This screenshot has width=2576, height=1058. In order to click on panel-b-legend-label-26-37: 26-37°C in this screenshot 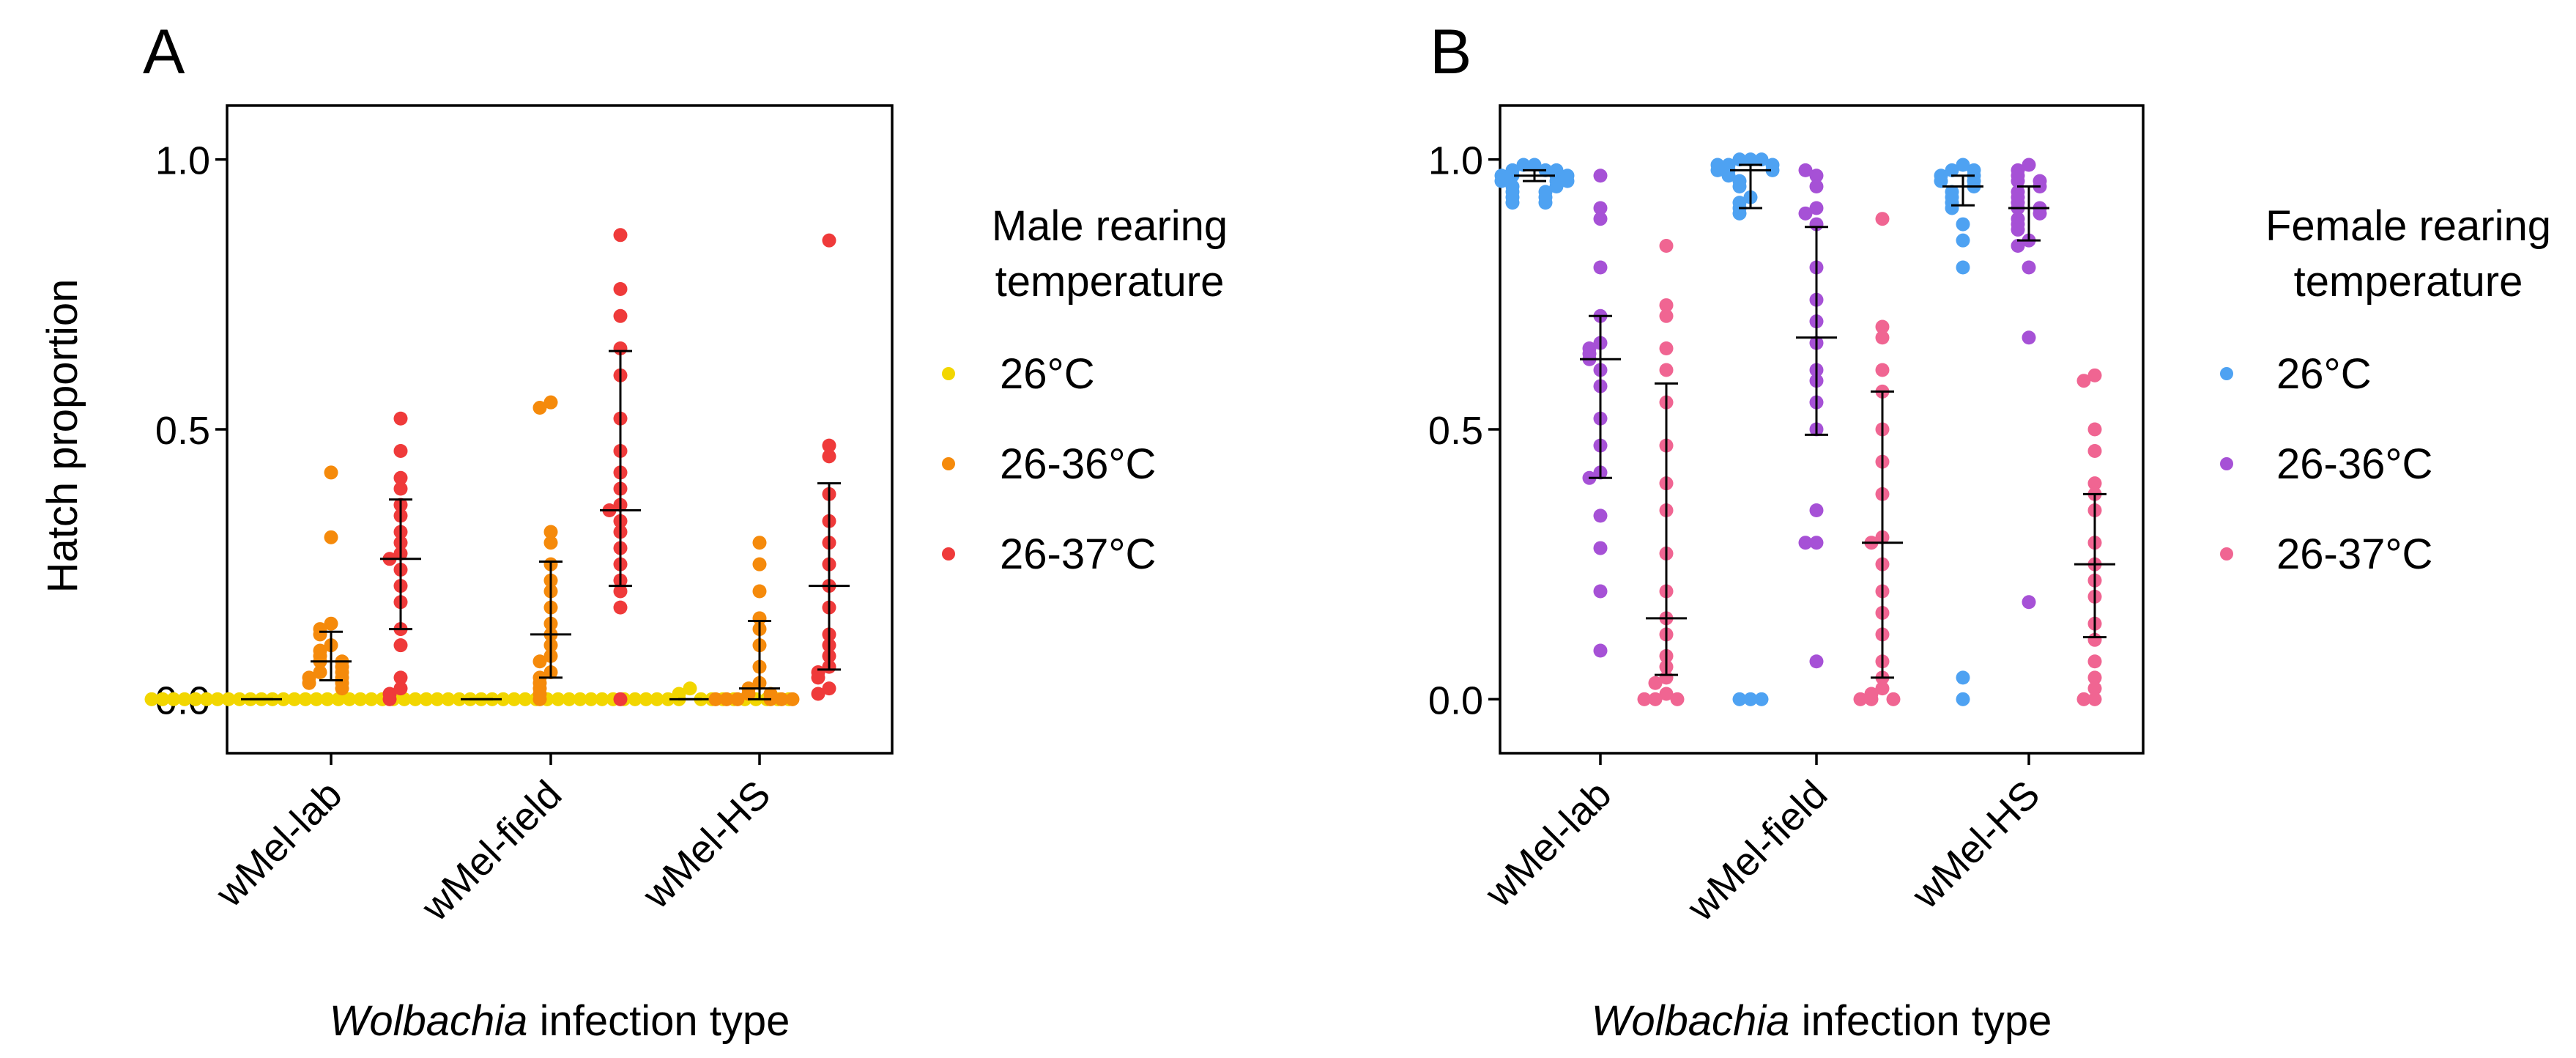, I will do `click(2354, 554)`.